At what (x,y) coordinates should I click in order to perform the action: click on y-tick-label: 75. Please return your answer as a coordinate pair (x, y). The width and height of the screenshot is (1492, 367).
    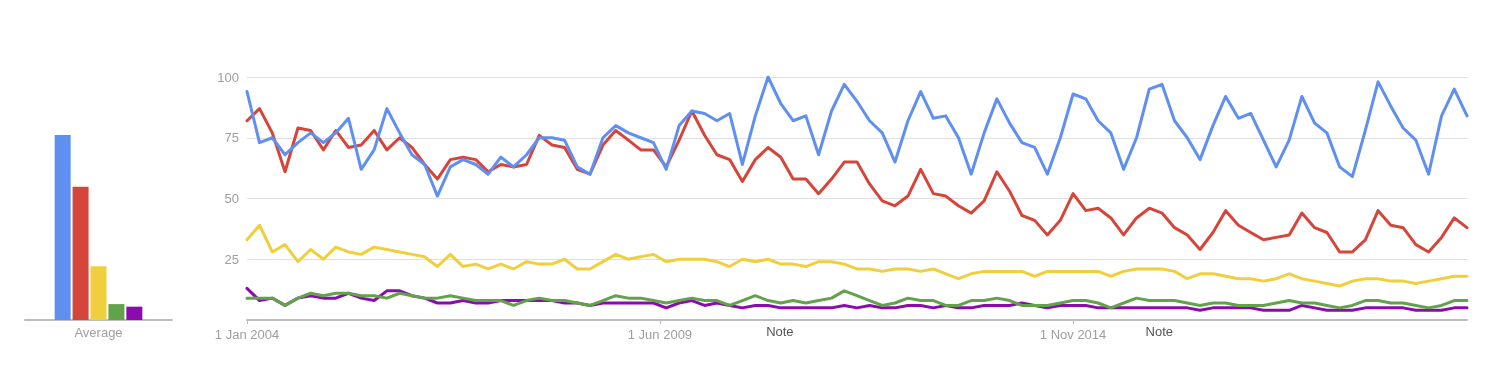
    Looking at the image, I should click on (231, 138).